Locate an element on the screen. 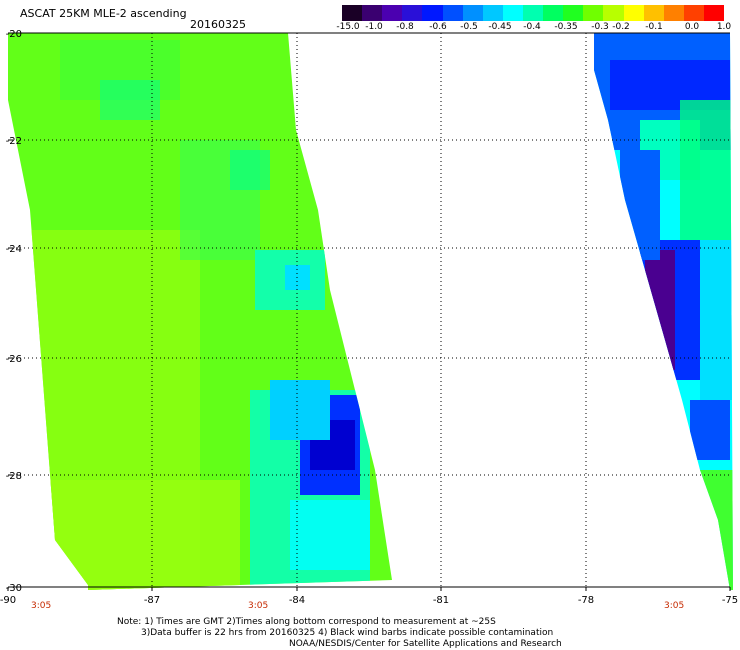 The image size is (740, 650). color-scale-tick-label: -0.35 is located at coordinates (566, 27).